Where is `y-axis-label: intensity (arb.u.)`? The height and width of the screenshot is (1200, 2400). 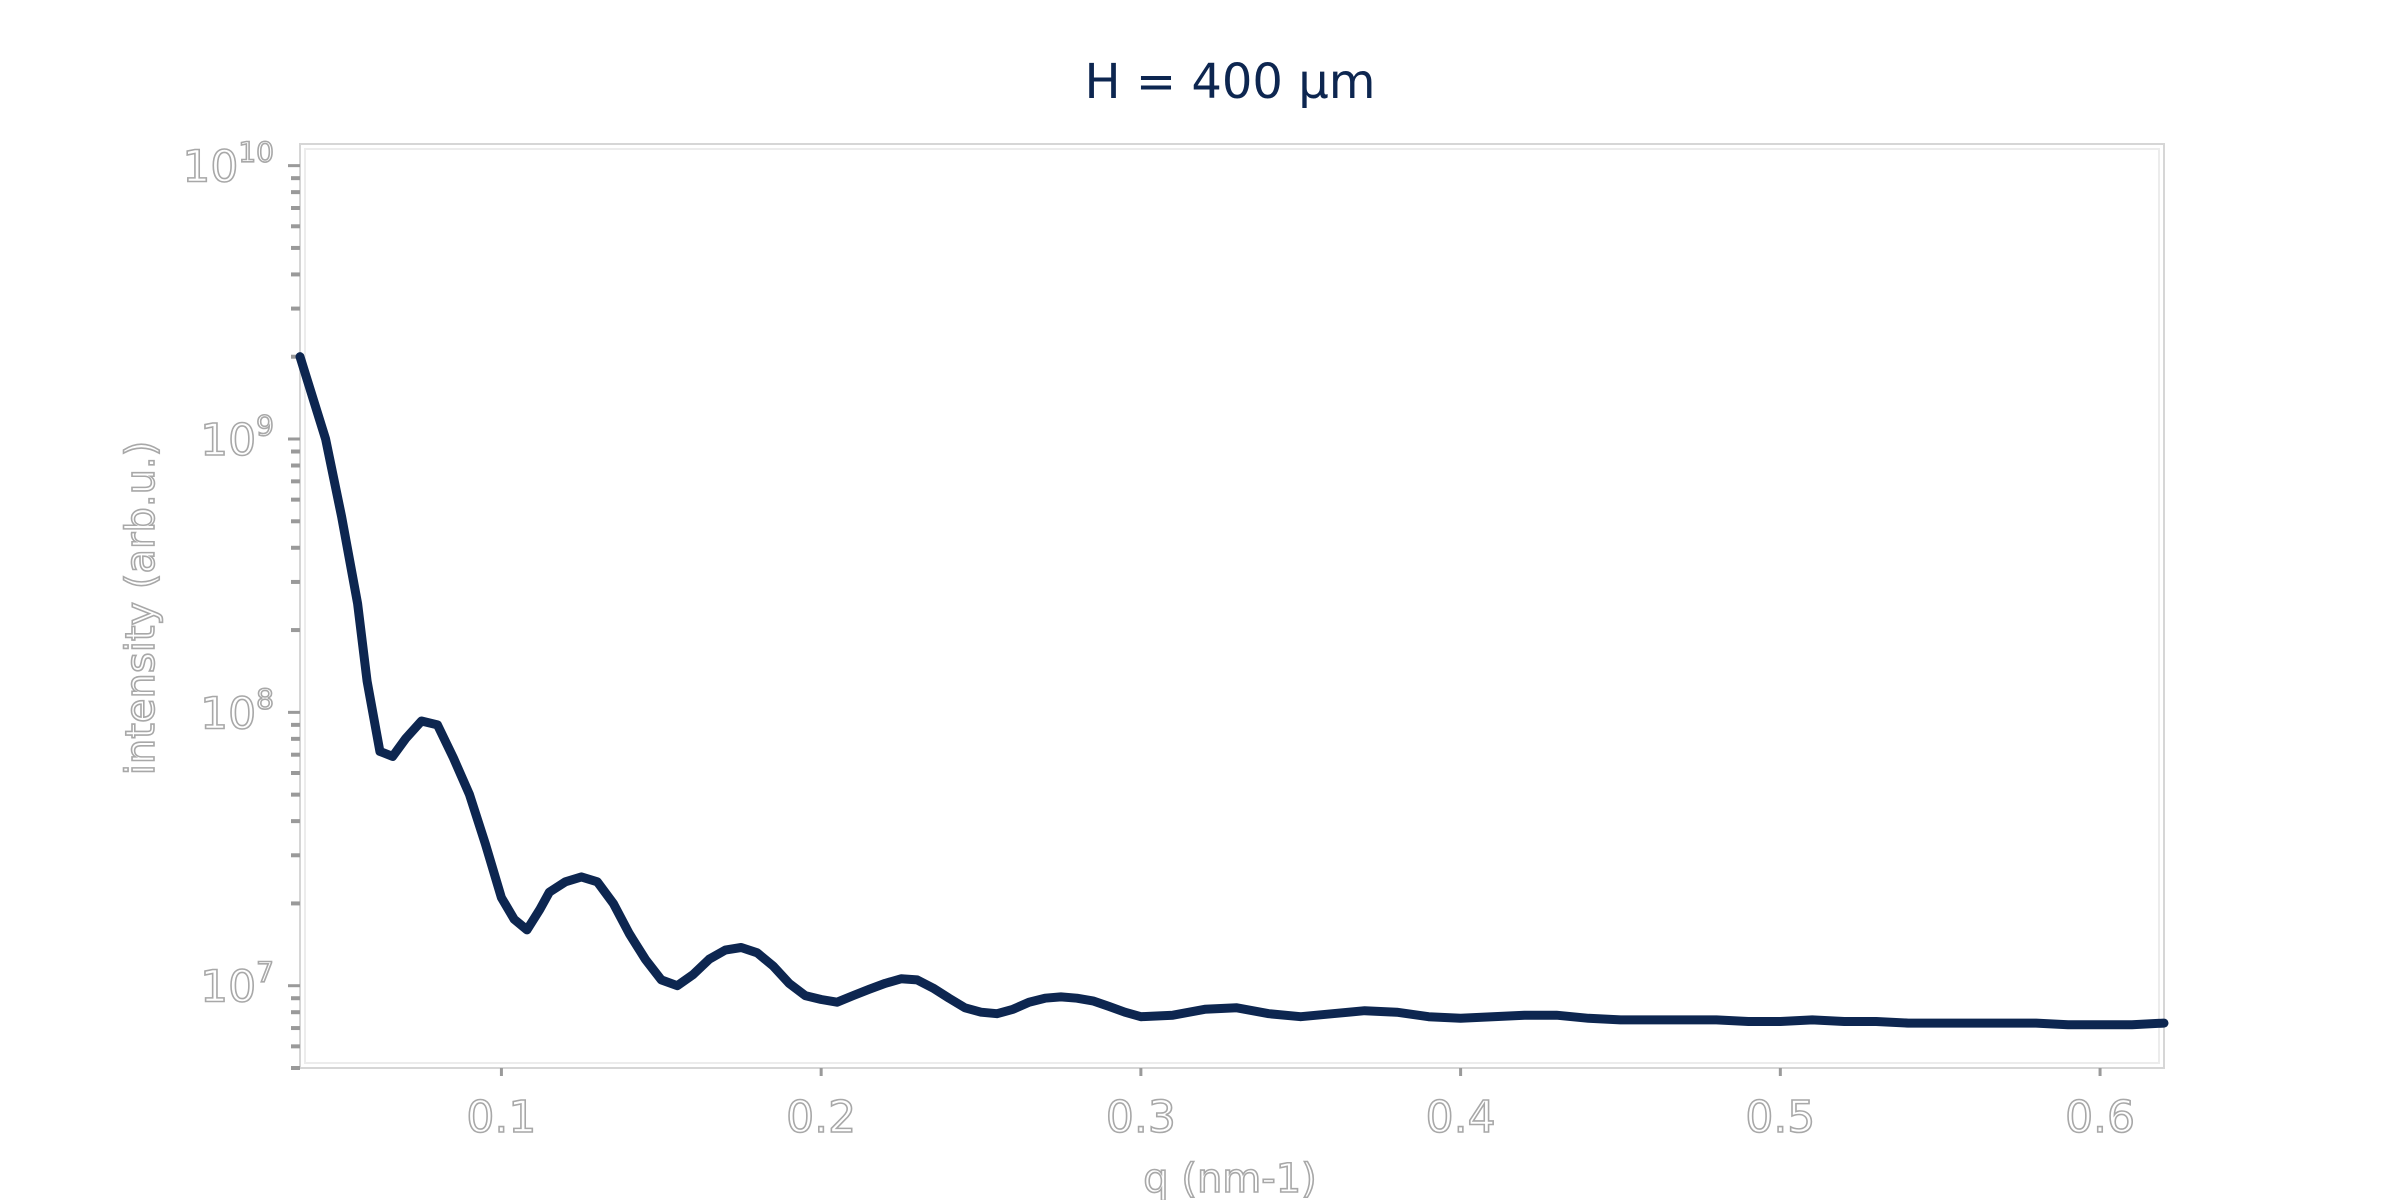
y-axis-label: intensity (arb.u.) is located at coordinates (141, 608).